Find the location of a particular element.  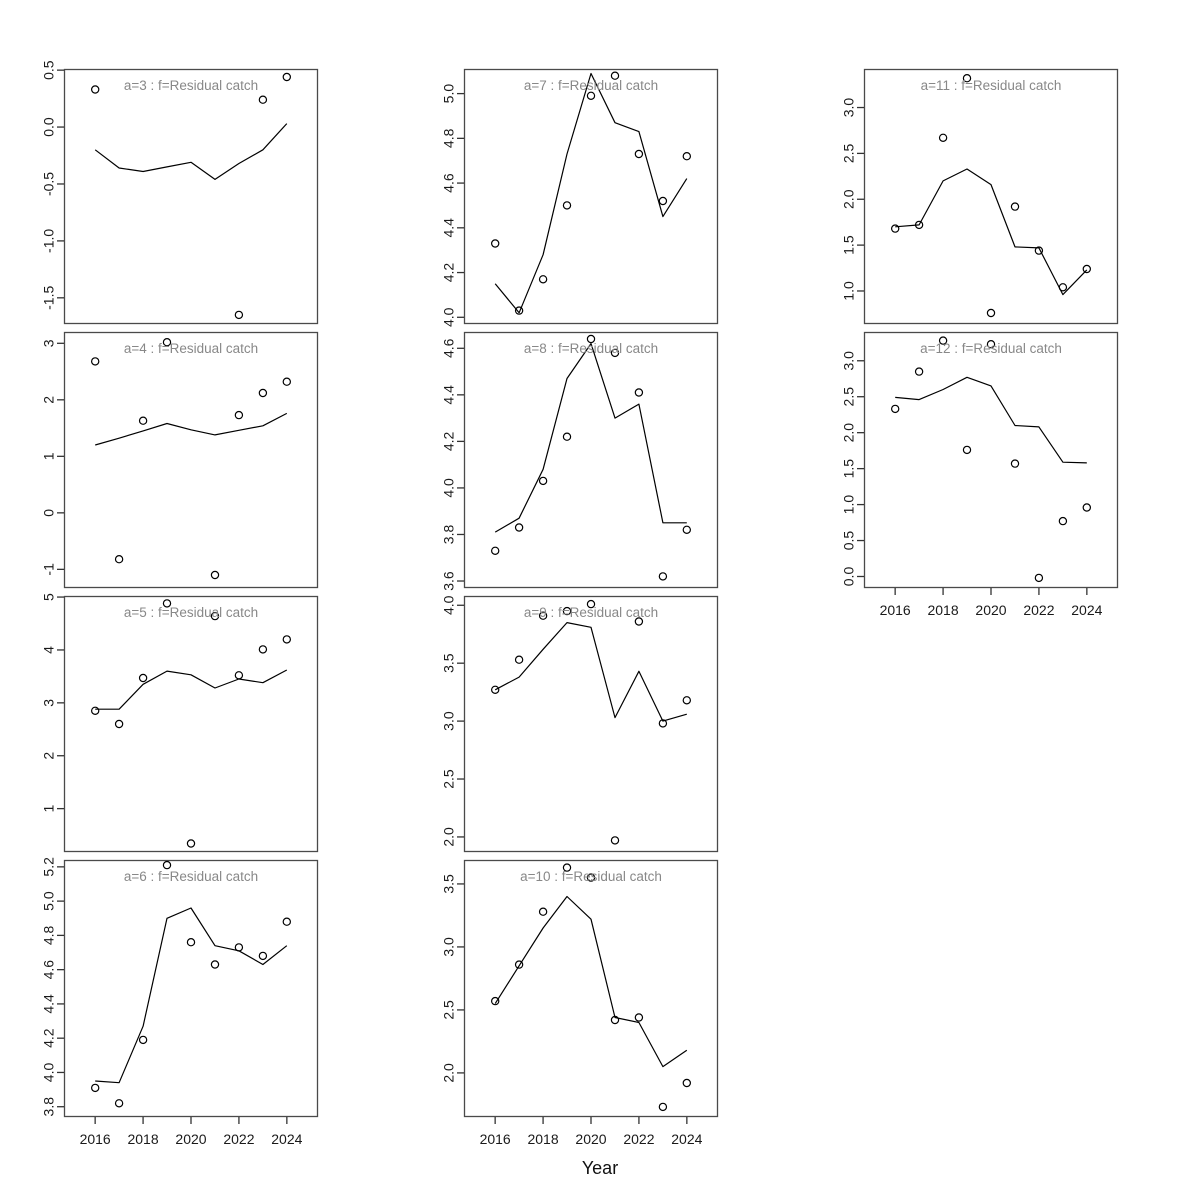

y-tick-label: 0 is located at coordinates (49, 513).